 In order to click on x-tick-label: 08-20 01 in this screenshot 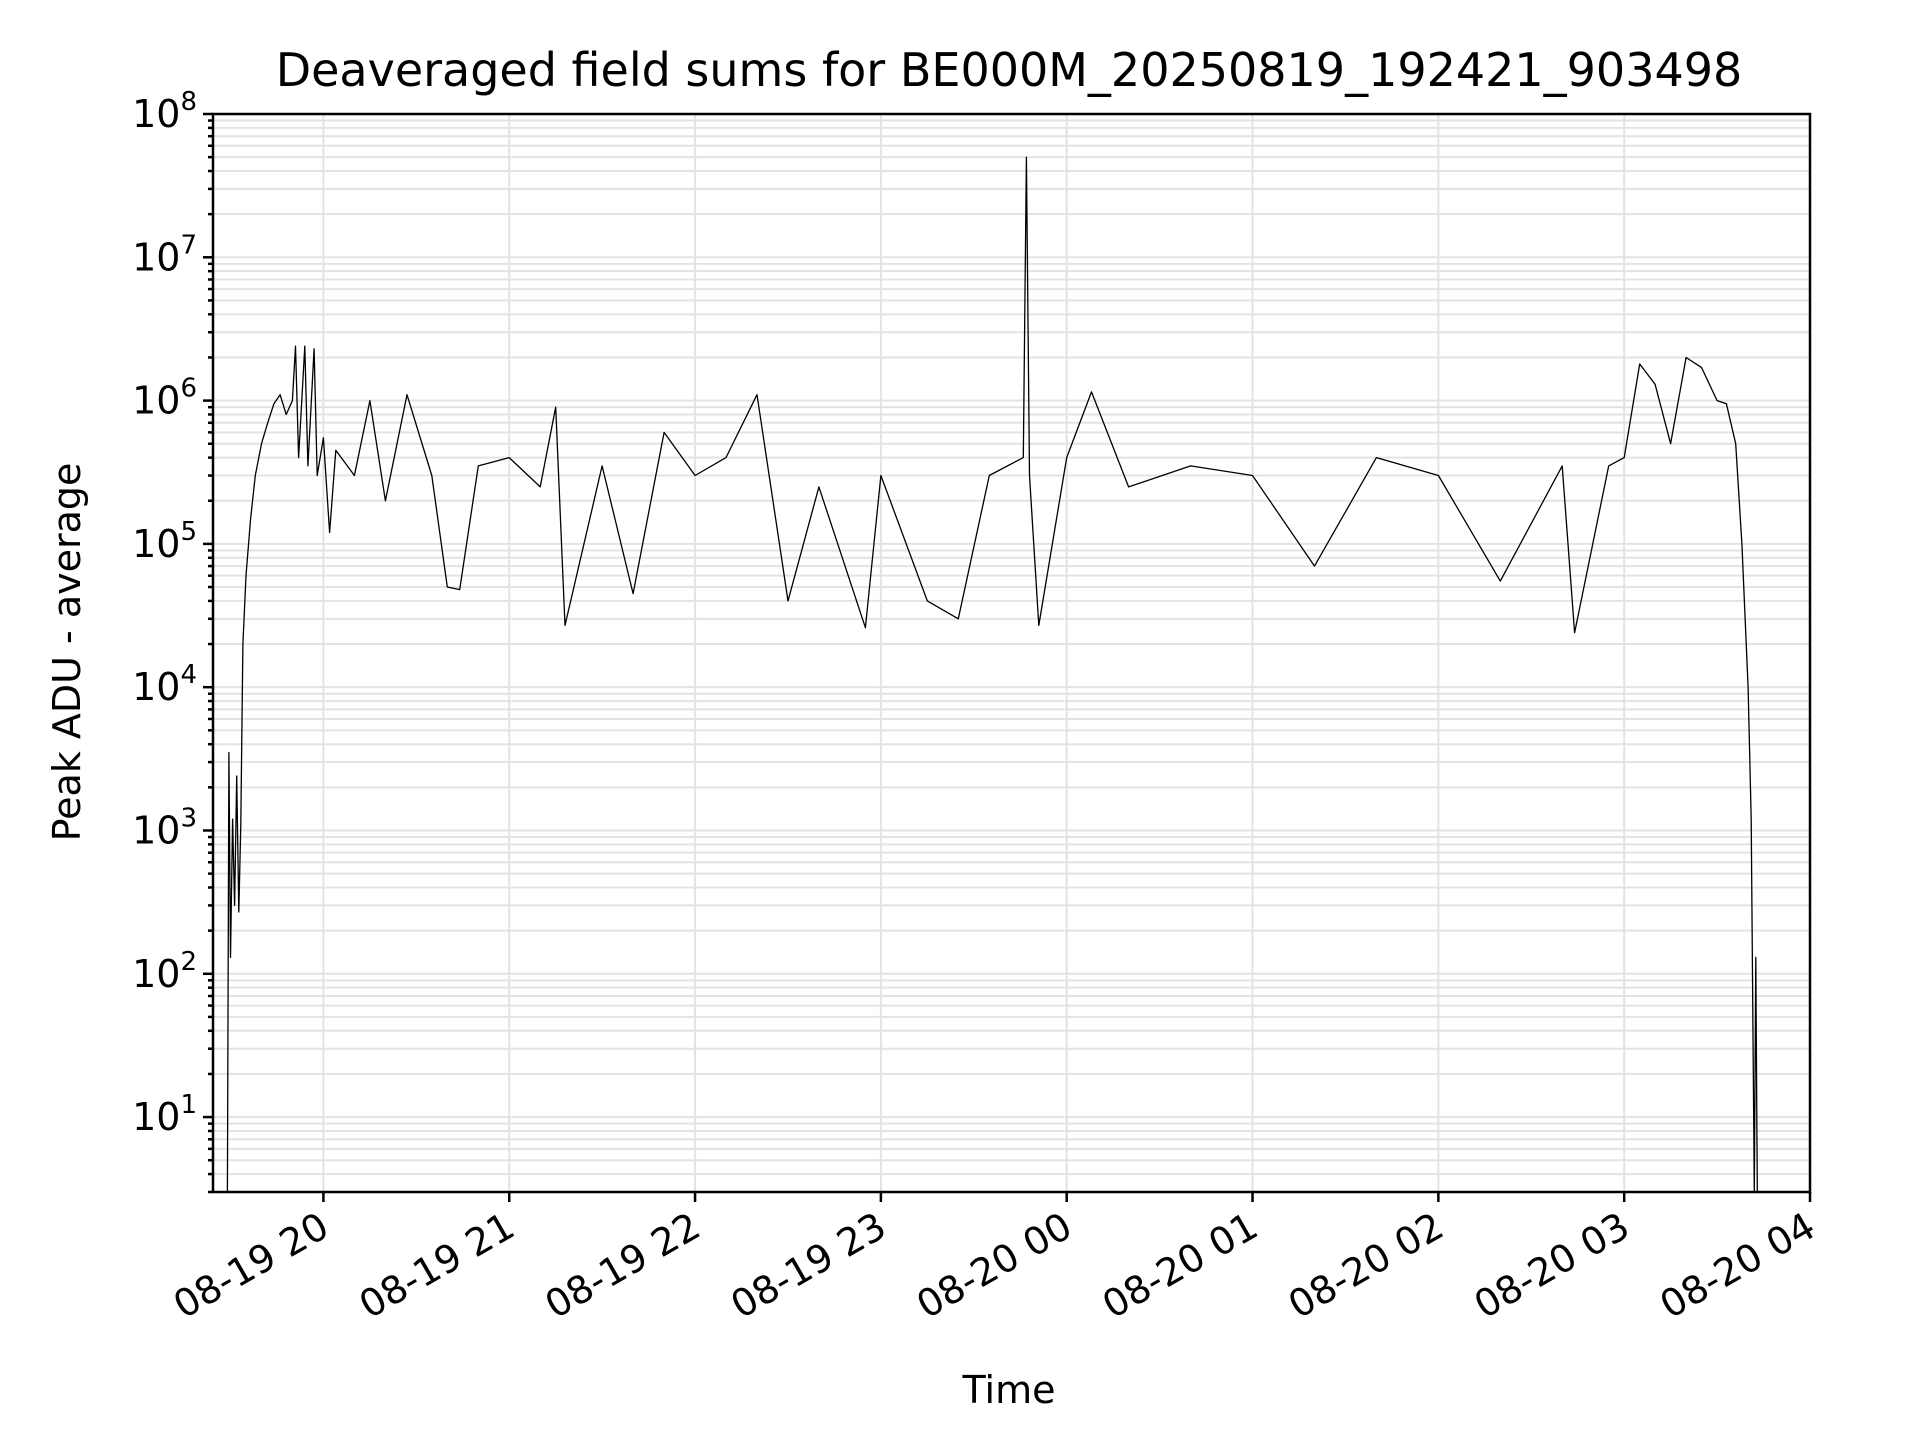, I will do `click(1180, 1266)`.